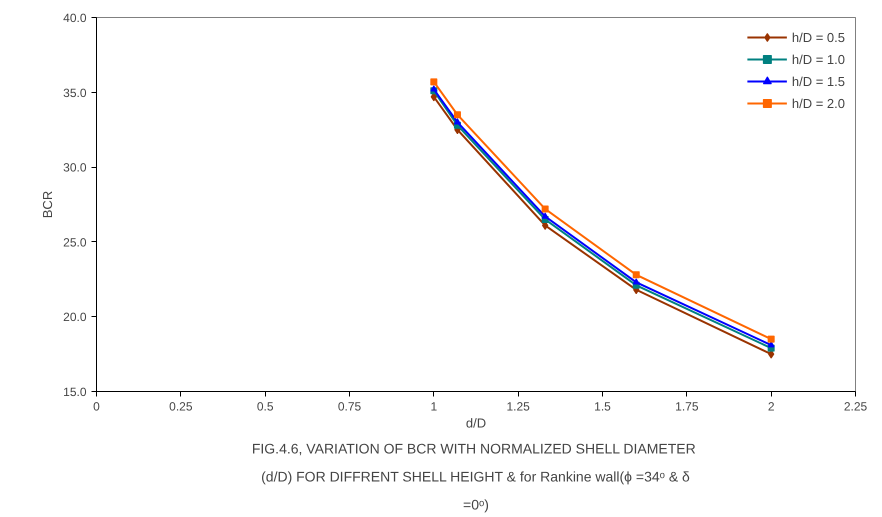 The height and width of the screenshot is (517, 882). What do you see at coordinates (75, 392) in the screenshot?
I see `y-tick-label: 15.0` at bounding box center [75, 392].